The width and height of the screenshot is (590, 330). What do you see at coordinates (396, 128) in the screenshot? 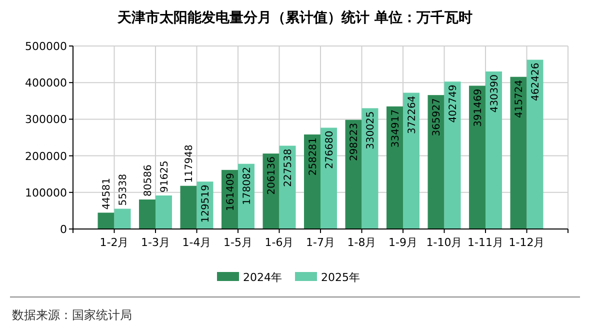
I see `data-label: 334917` at bounding box center [396, 128].